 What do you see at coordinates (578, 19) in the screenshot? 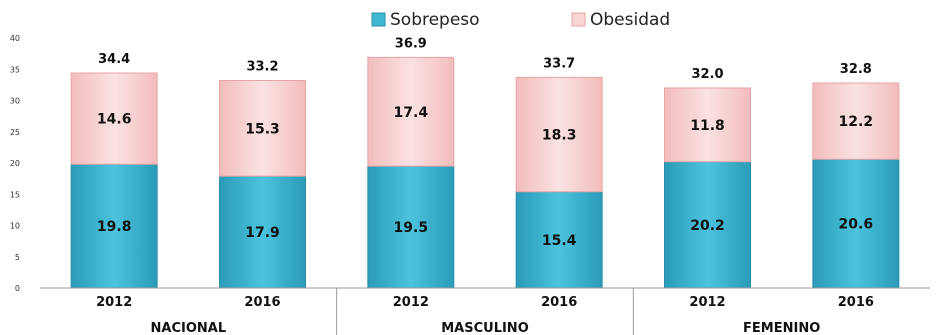
I see `legend-swatch-obesidad` at bounding box center [578, 19].